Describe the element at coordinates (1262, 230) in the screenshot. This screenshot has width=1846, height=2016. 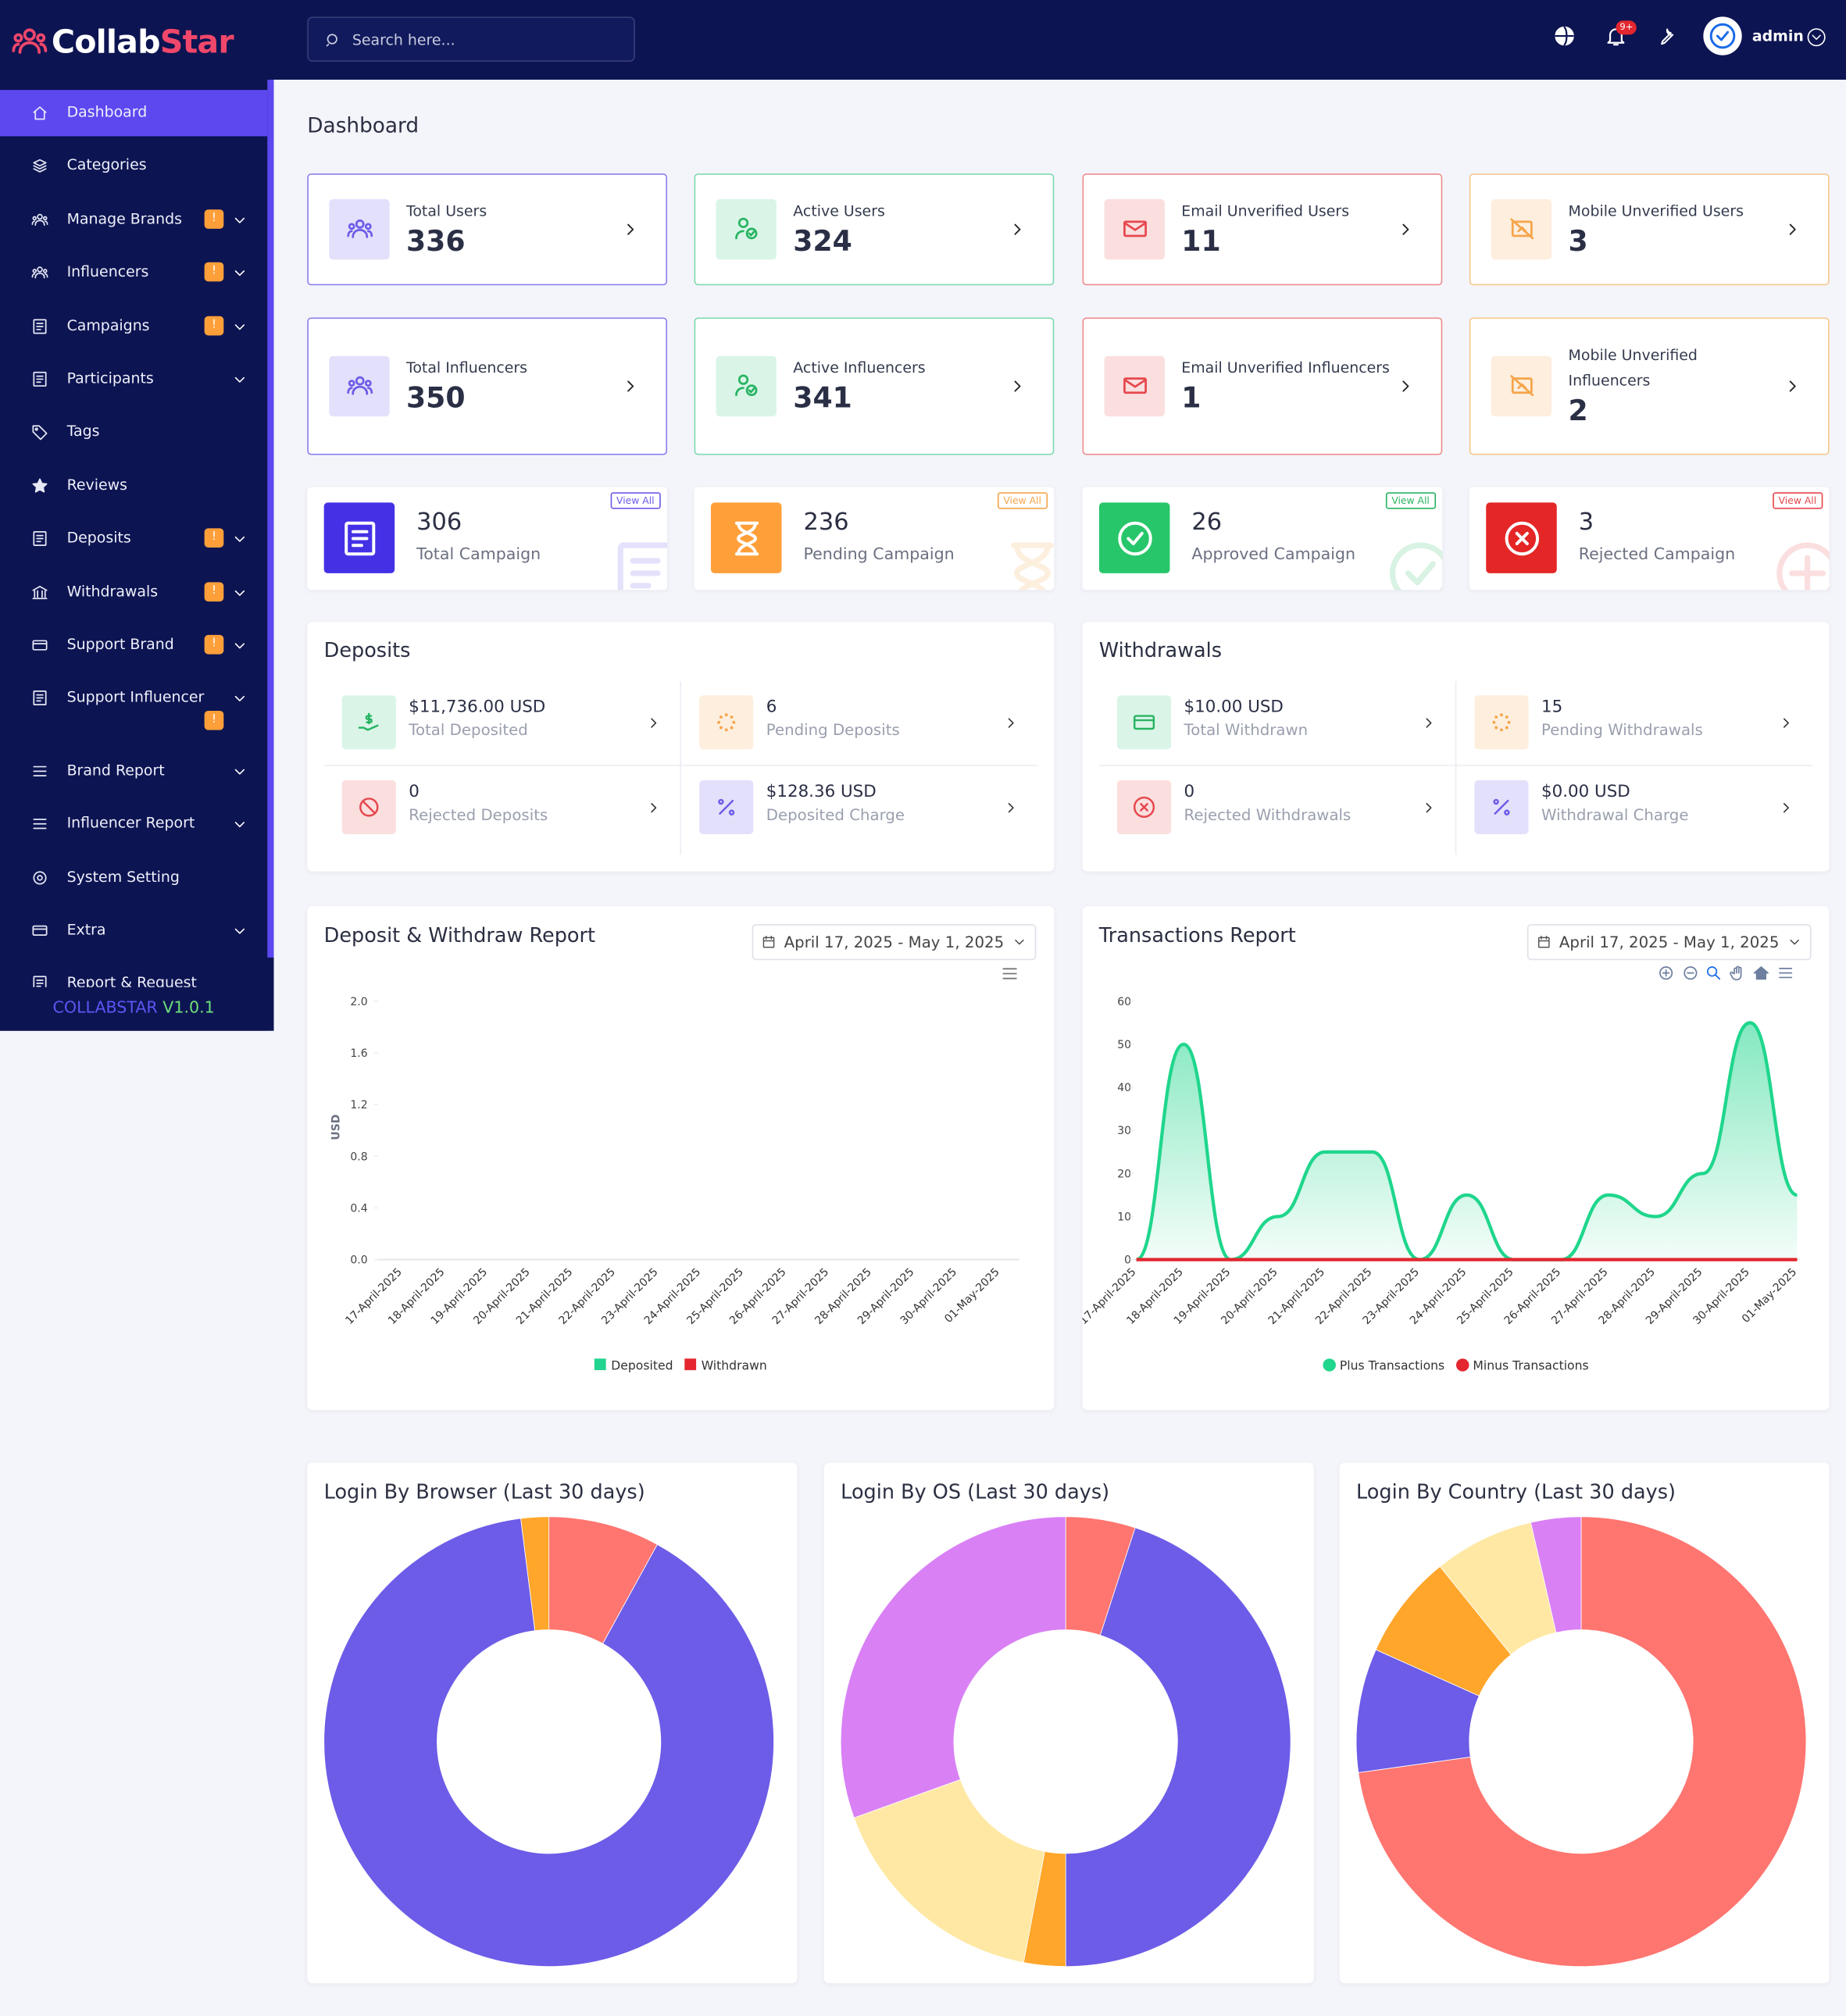
I see `stat-card: Email Unverified Users 11` at that location.